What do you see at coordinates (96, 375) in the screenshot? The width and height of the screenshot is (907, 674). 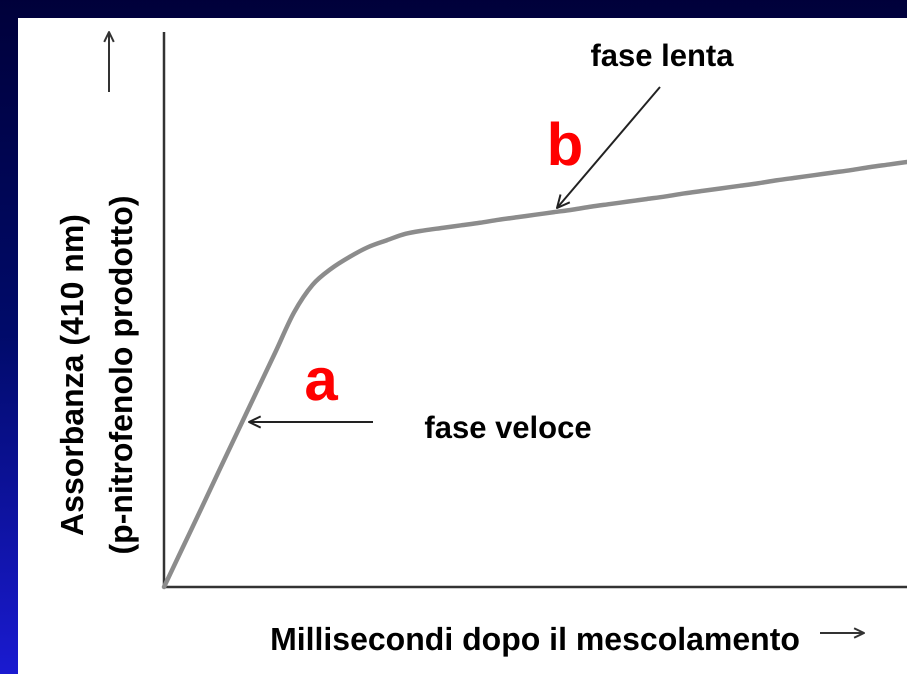 I see `y-axis-title: Assorbanza (410 nm) (p-nitrofenolo prodotto)` at bounding box center [96, 375].